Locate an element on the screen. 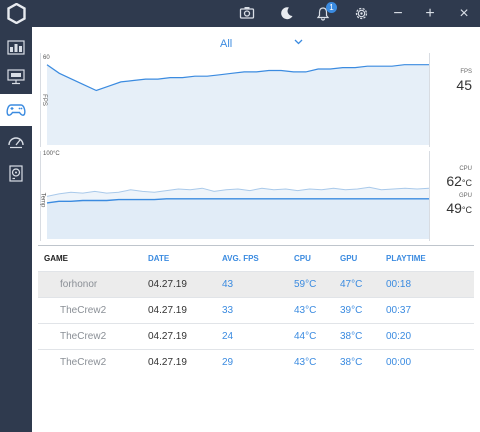 This screenshot has width=480, height=432. fps-chart-svg is located at coordinates (237, 104).